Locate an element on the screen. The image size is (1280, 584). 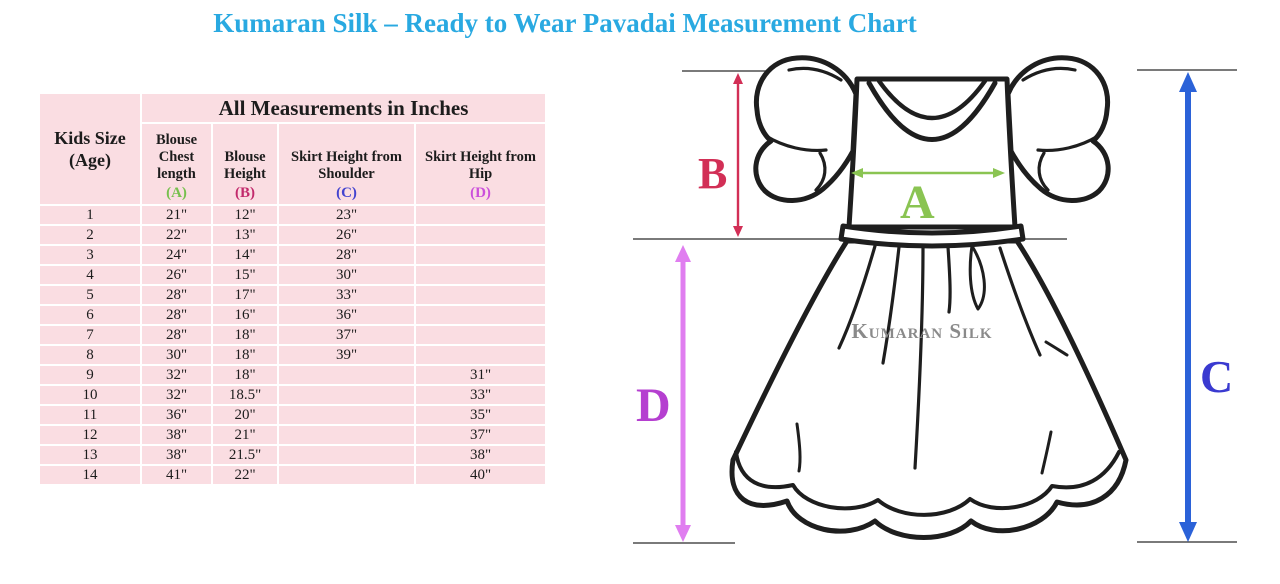
chest-cell: 30" is located at coordinates (176, 355).